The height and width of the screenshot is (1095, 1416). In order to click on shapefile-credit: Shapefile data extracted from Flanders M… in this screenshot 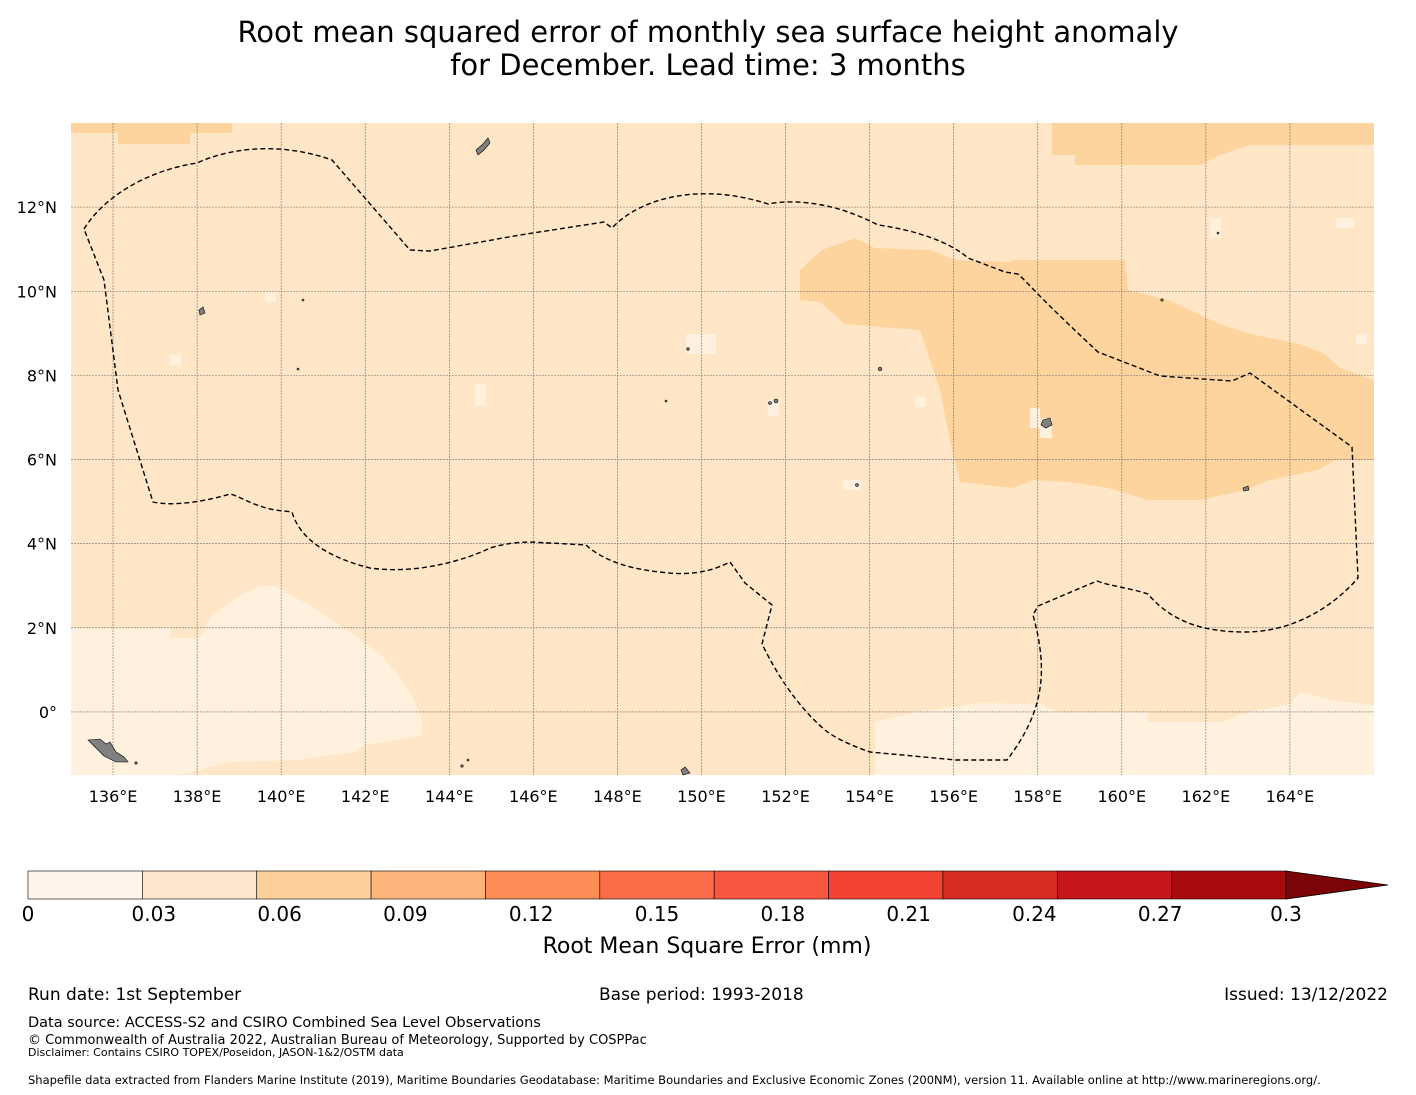, I will do `click(674, 1080)`.